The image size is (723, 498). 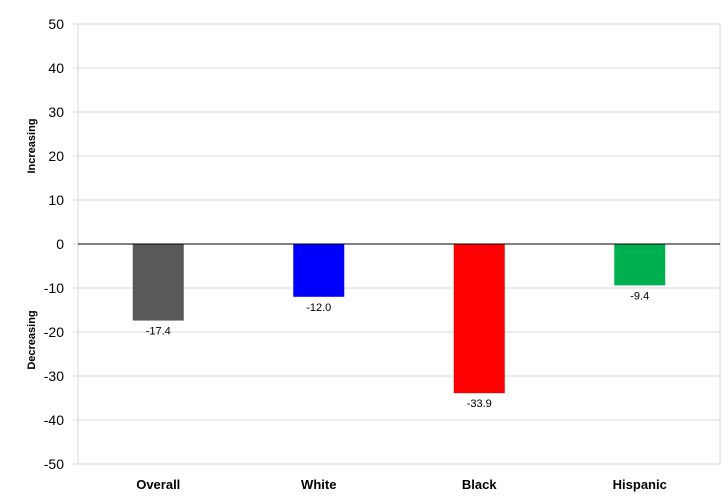 What do you see at coordinates (54, 376) in the screenshot?
I see `y-tick-label: -30` at bounding box center [54, 376].